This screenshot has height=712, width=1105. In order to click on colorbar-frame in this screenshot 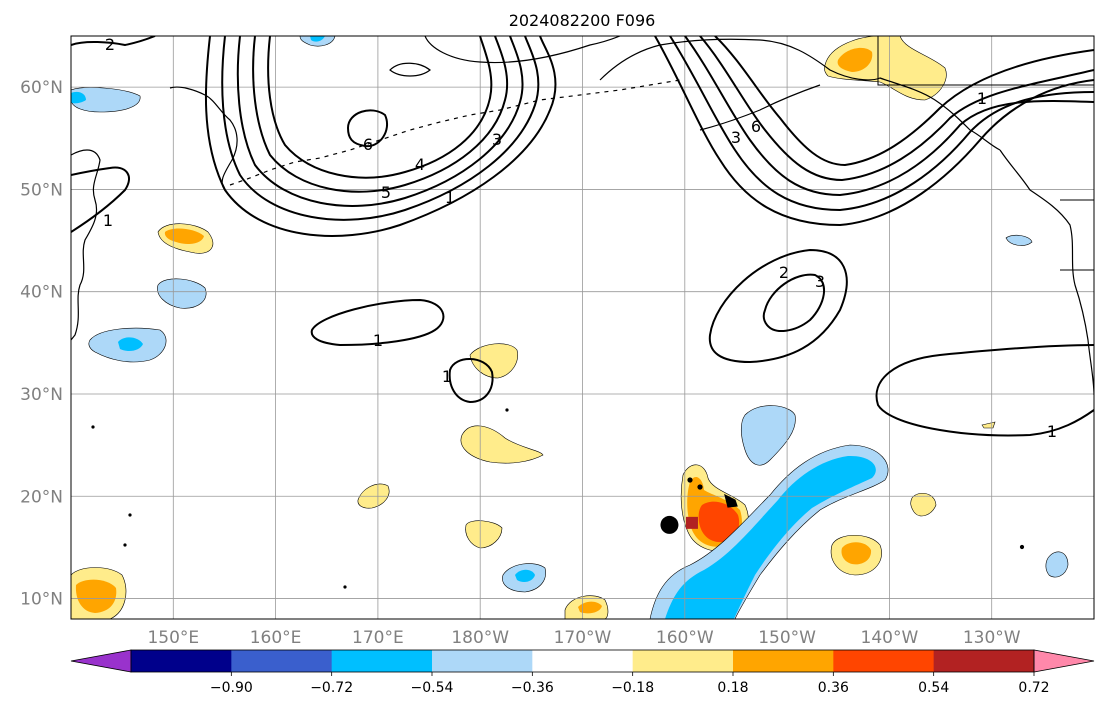, I will do `click(582, 661)`.